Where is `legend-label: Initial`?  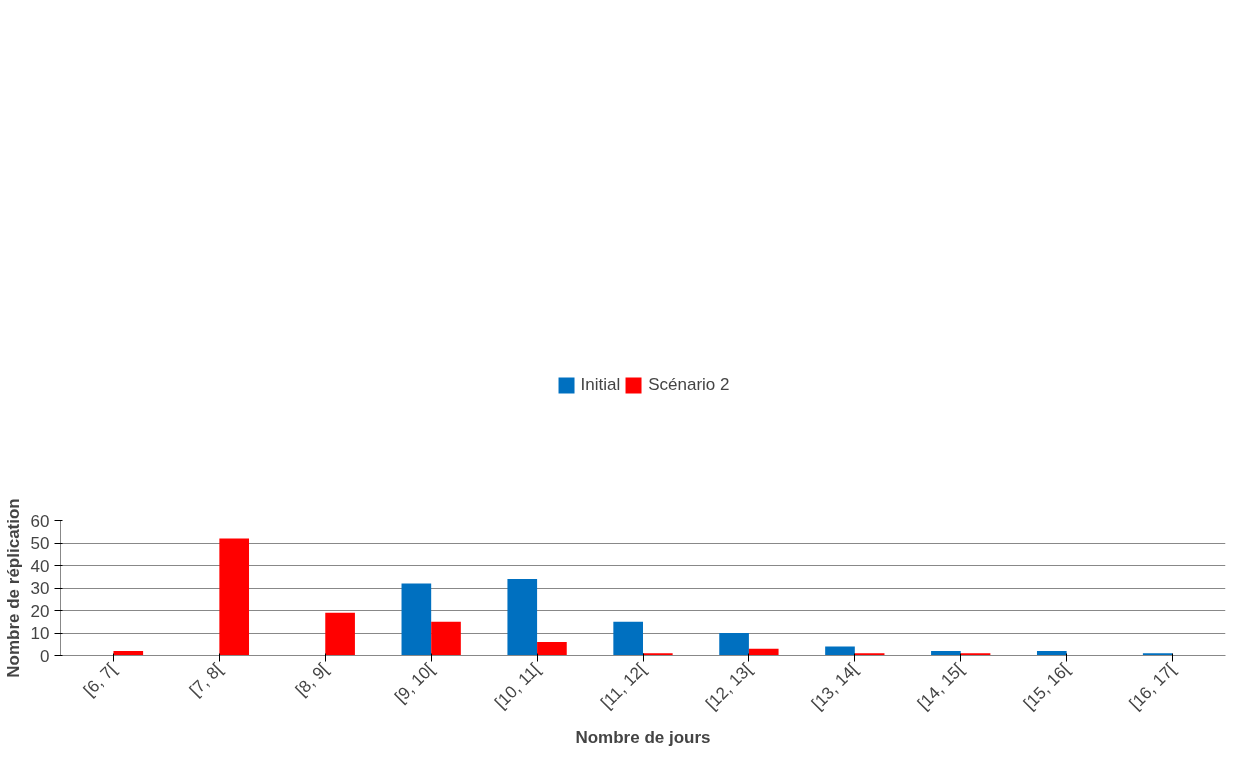
legend-label: Initial is located at coordinates (600, 385).